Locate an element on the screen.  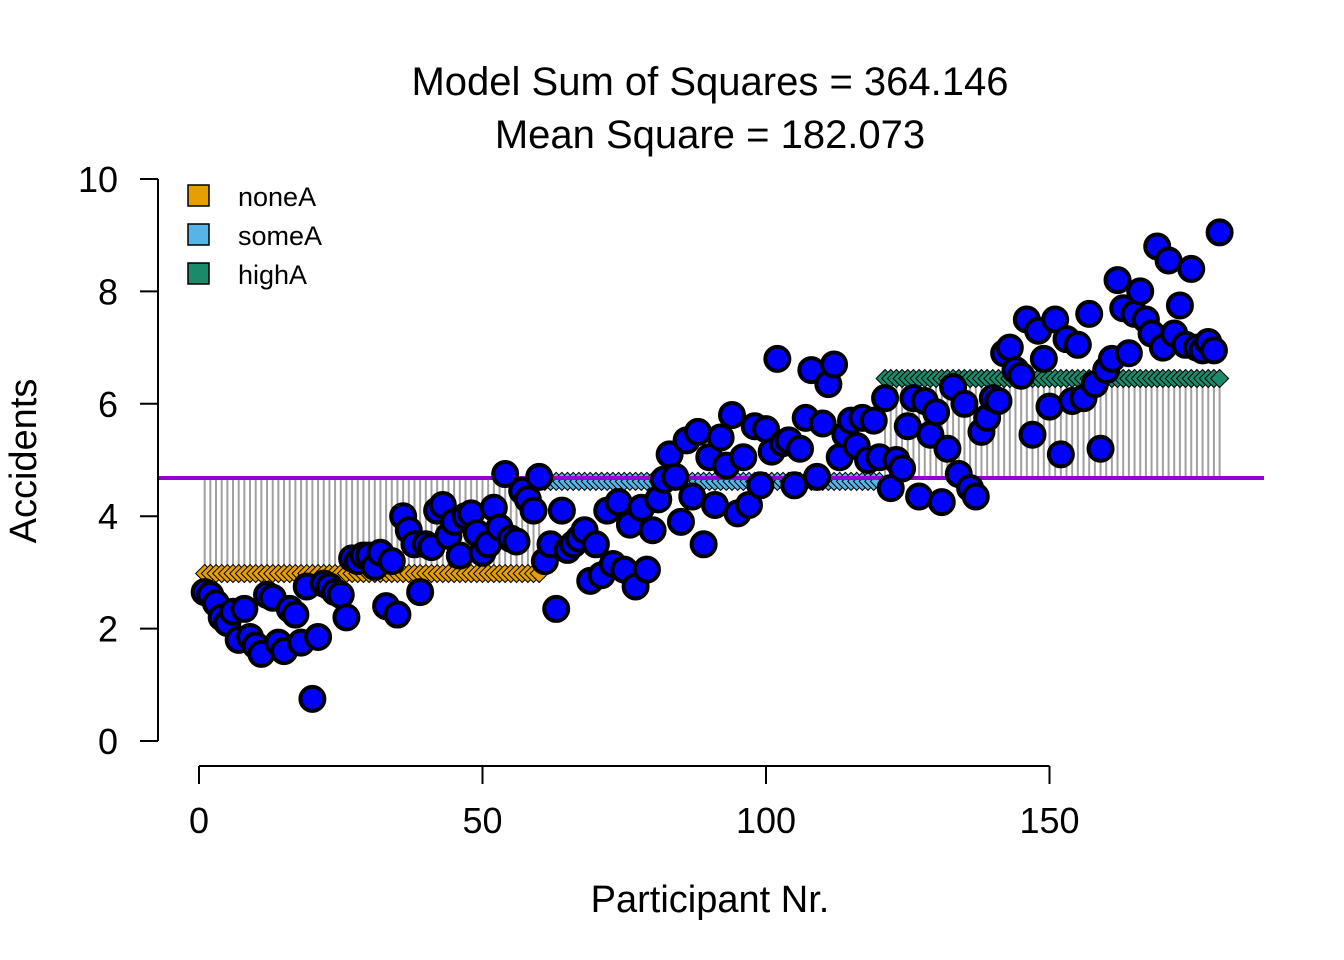
y-tick-label: 2 is located at coordinates (108, 629).